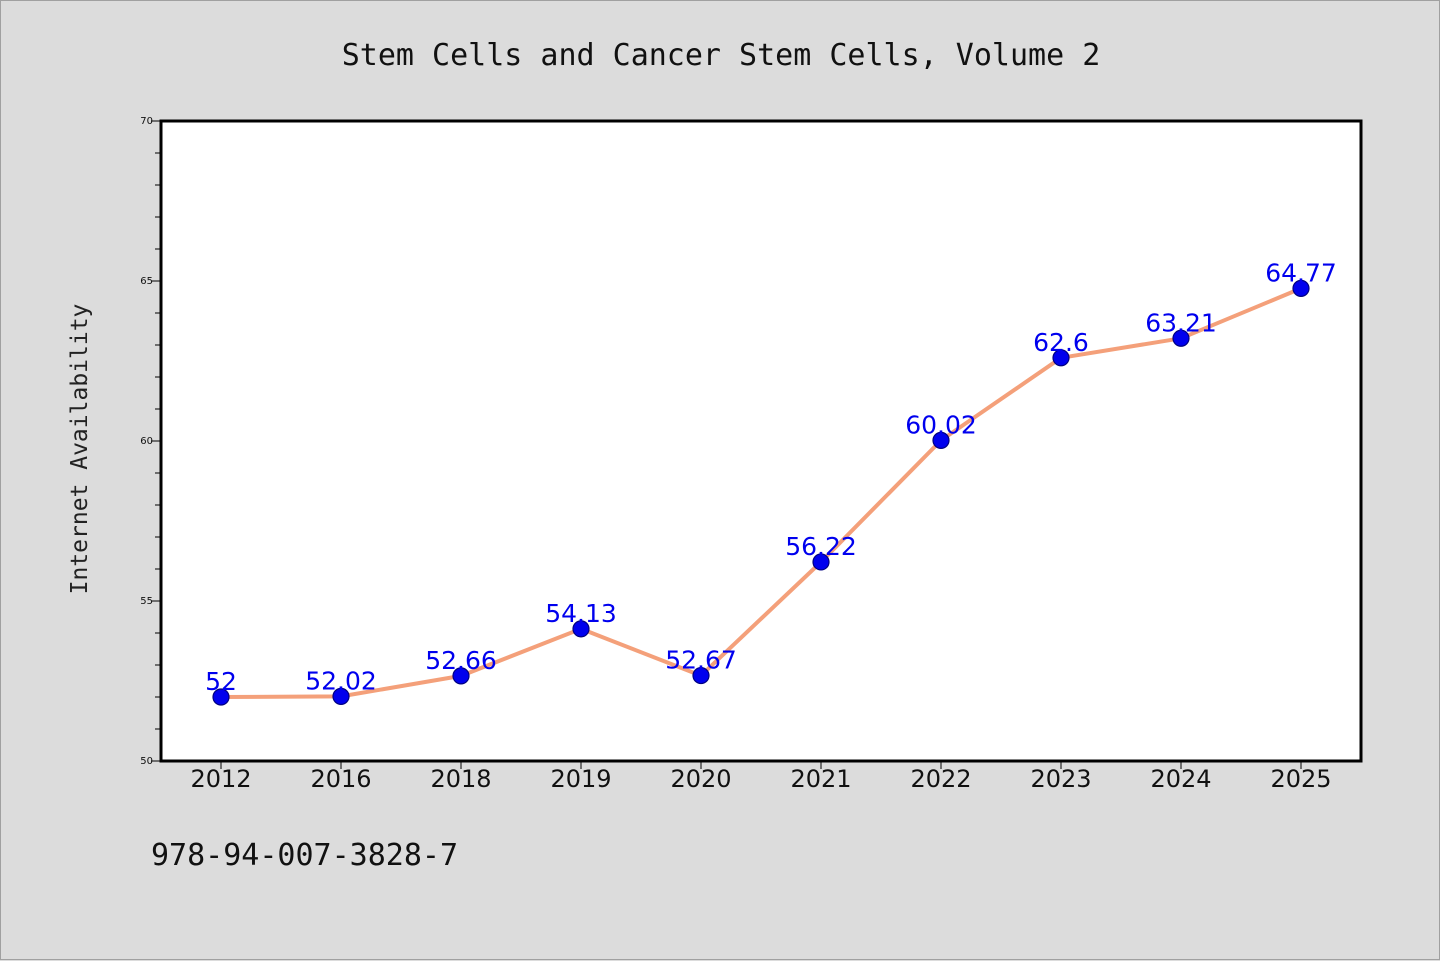  I want to click on x-tick-label: 2024, so click(1180, 779).